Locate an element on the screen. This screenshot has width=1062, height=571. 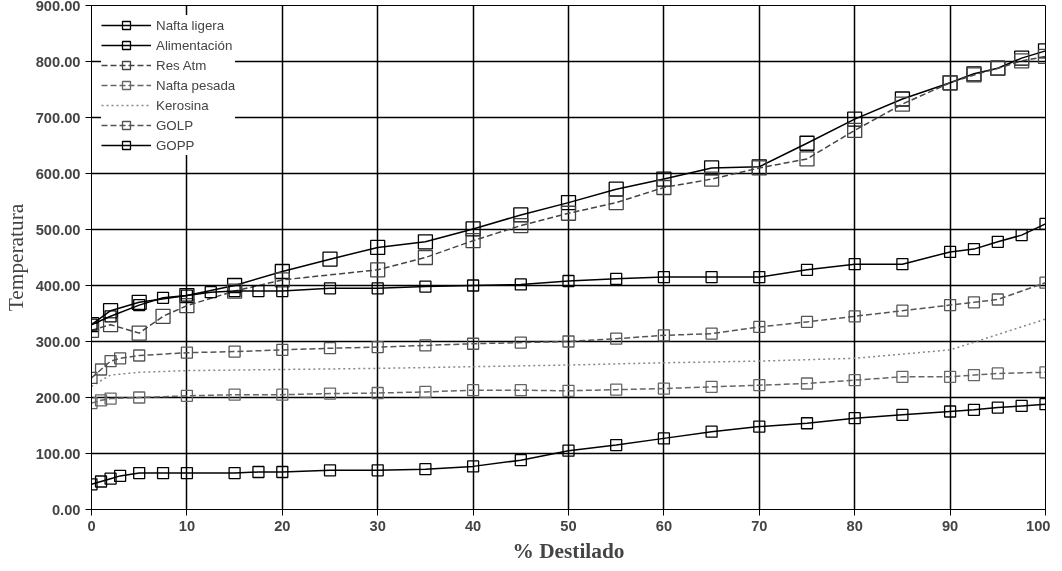
legend-label: Kerosina is located at coordinates (182, 105).